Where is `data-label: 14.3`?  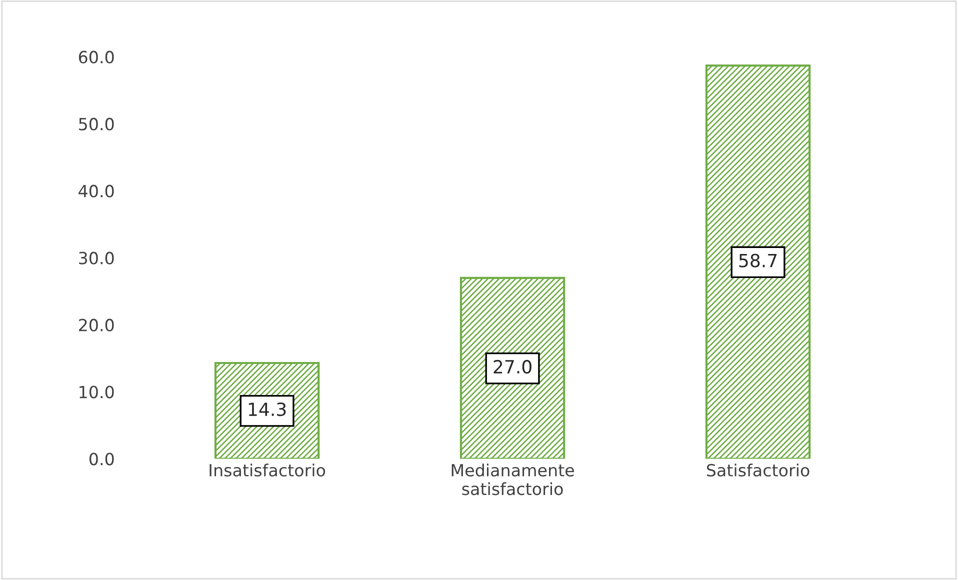
data-label: 14.3 is located at coordinates (267, 409).